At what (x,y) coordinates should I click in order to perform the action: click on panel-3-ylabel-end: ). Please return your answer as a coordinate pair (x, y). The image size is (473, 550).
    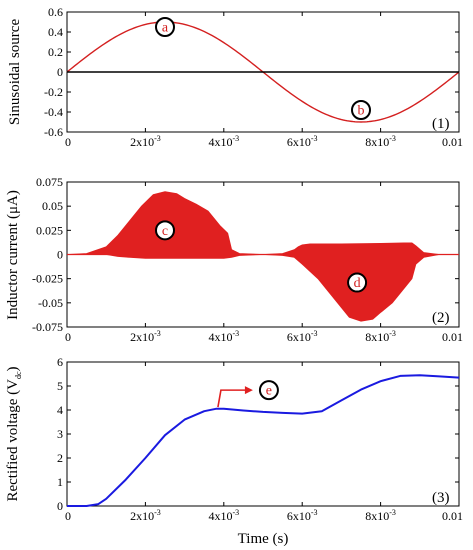
    Looking at the image, I should click on (13, 368).